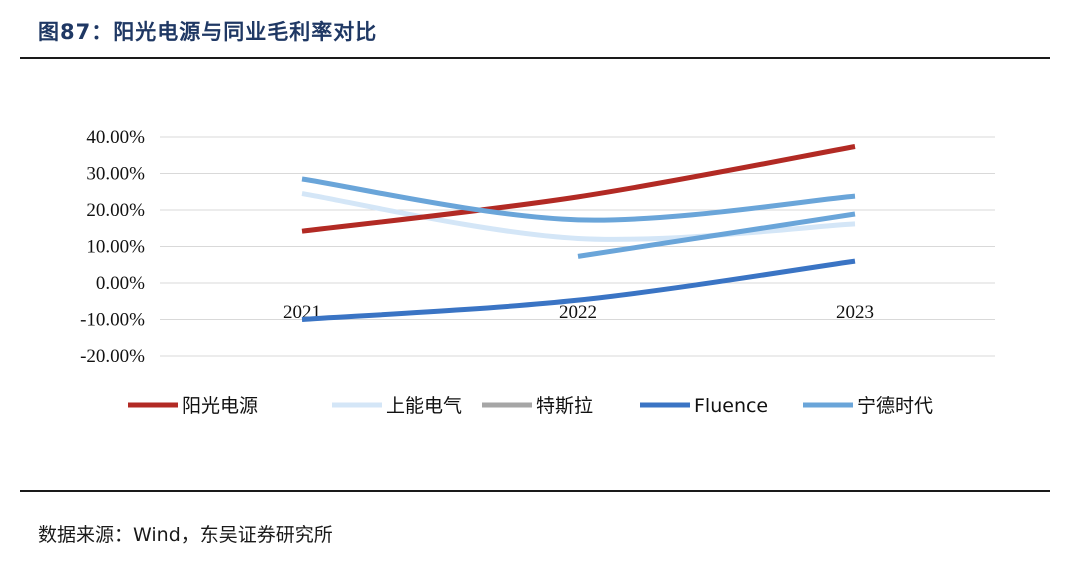 The width and height of the screenshot is (1080, 565). What do you see at coordinates (220, 406) in the screenshot?
I see `legend-label: 阳光电源` at bounding box center [220, 406].